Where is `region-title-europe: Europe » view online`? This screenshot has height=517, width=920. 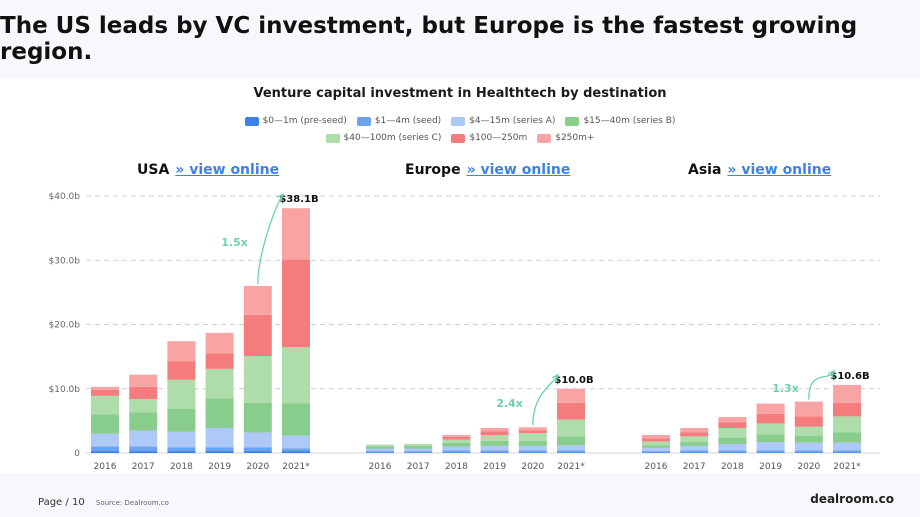 region-title-europe: Europe » view online is located at coordinates (487, 170).